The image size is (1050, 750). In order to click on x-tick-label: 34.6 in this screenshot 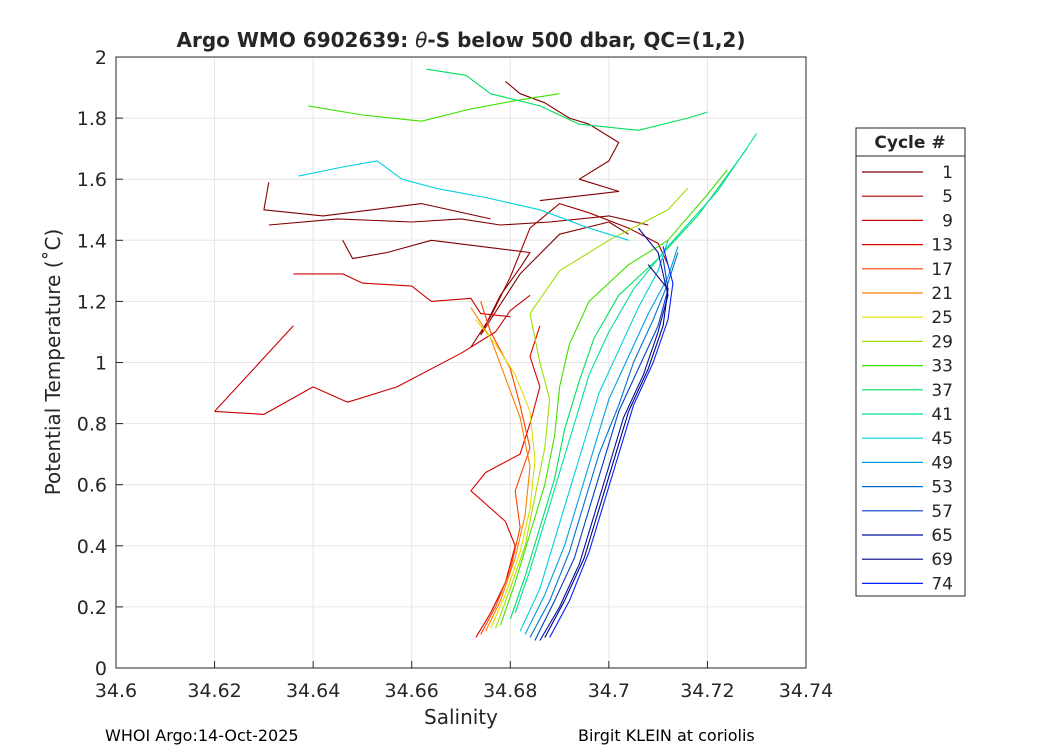, I will do `click(116, 691)`.